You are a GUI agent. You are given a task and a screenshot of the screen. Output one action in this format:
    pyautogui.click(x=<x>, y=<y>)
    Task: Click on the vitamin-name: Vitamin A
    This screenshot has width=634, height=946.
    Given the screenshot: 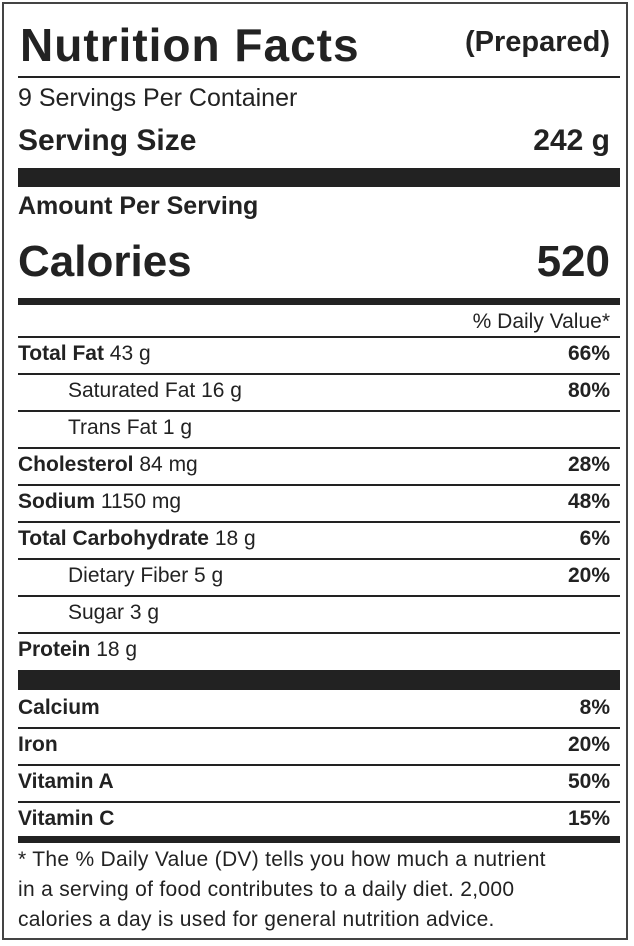 What is the action you would take?
    pyautogui.click(x=66, y=781)
    